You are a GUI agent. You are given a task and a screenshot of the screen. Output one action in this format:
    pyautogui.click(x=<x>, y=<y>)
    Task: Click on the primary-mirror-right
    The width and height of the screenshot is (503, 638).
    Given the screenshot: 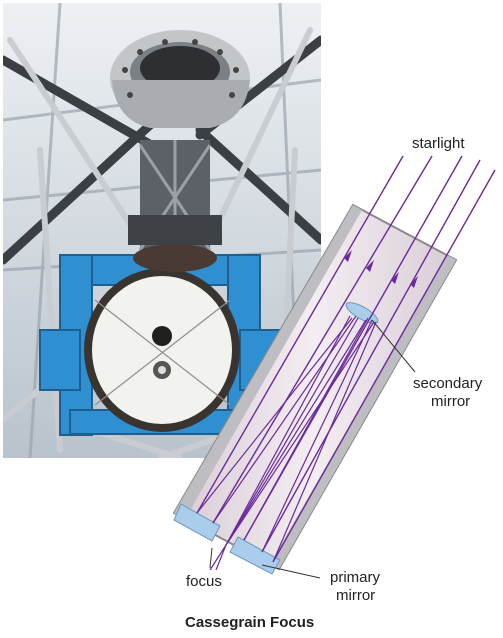 What is the action you would take?
    pyautogui.click(x=255, y=555)
    